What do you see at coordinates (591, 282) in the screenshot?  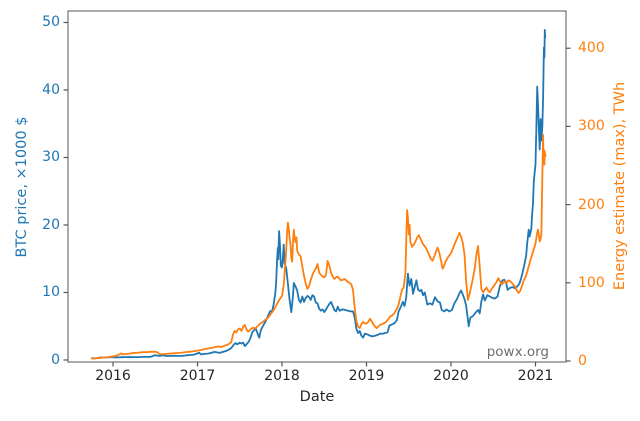 I see `y-right-tick-label: 100` at bounding box center [591, 282].